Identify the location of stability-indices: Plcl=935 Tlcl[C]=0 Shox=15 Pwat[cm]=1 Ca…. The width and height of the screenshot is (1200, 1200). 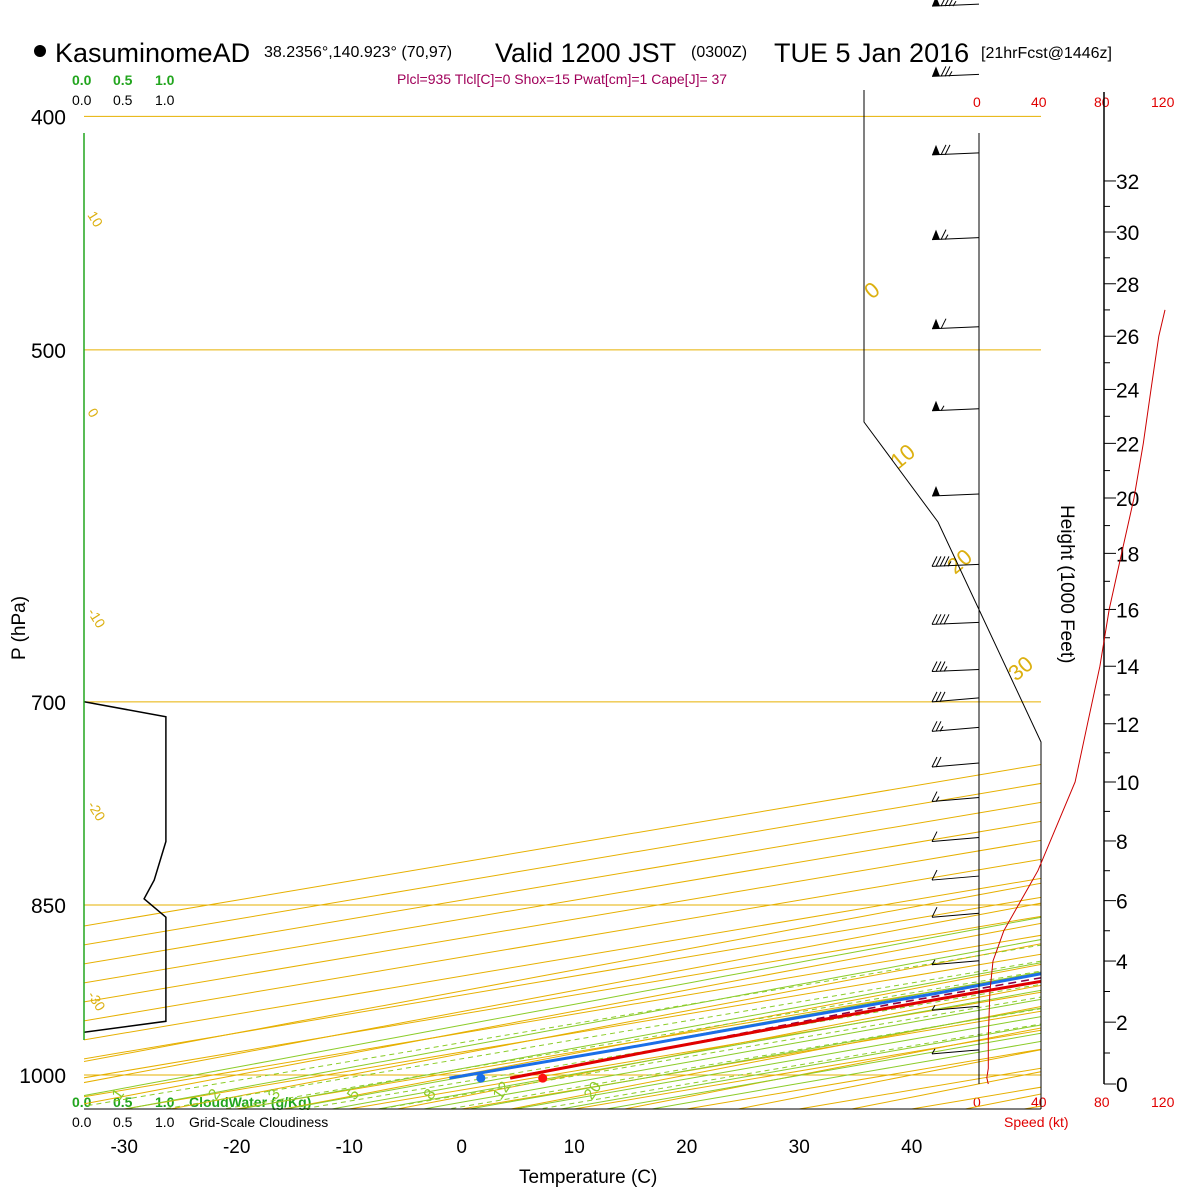
(562, 79).